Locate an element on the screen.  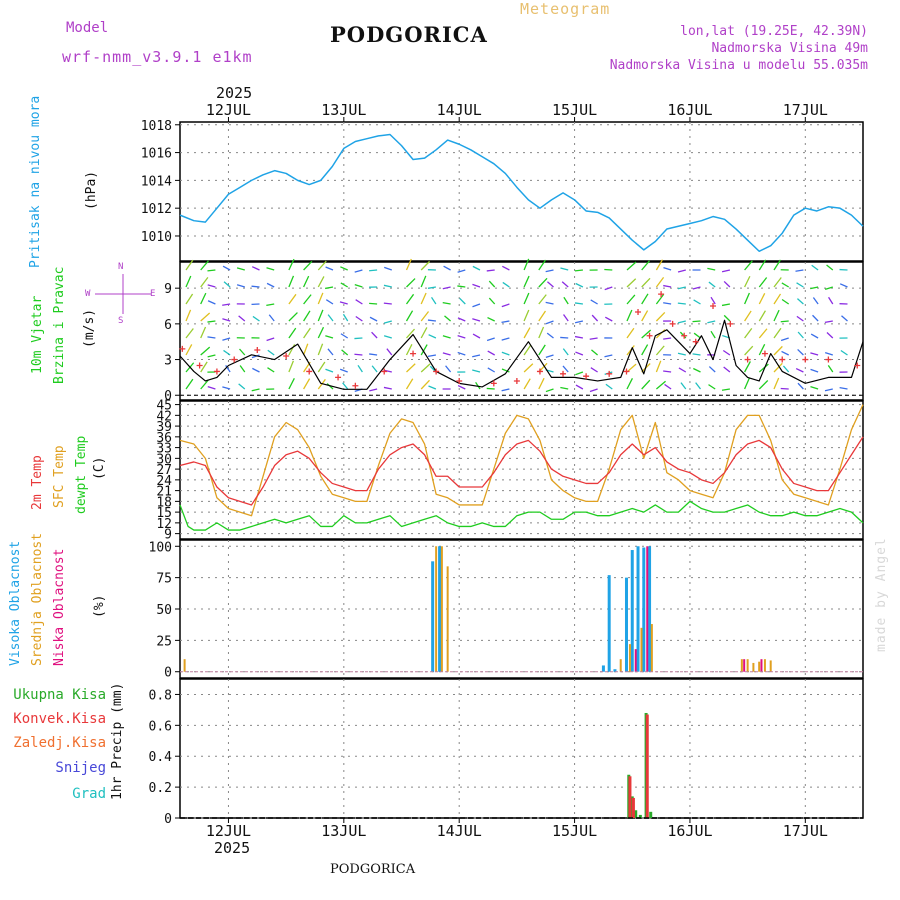
wind-speed-line is located at coordinates (521, 354).